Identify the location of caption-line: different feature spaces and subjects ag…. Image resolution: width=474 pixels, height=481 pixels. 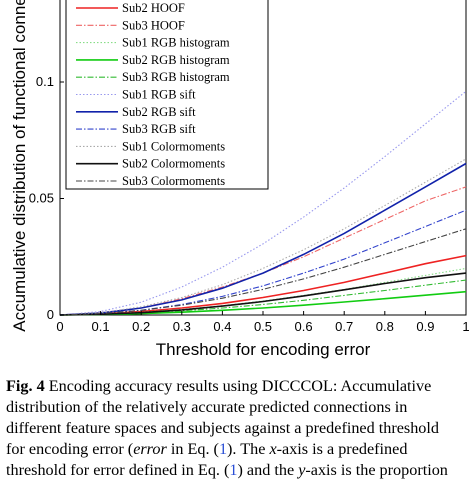
(240, 428).